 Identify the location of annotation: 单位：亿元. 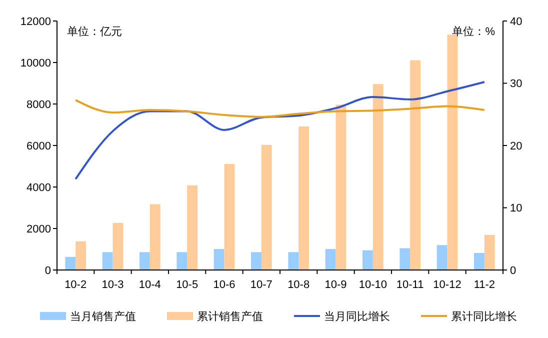
(94, 31).